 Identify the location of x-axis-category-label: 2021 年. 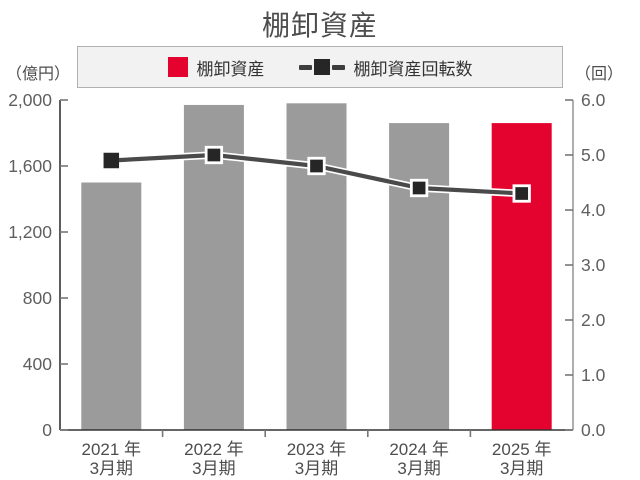
(112, 449).